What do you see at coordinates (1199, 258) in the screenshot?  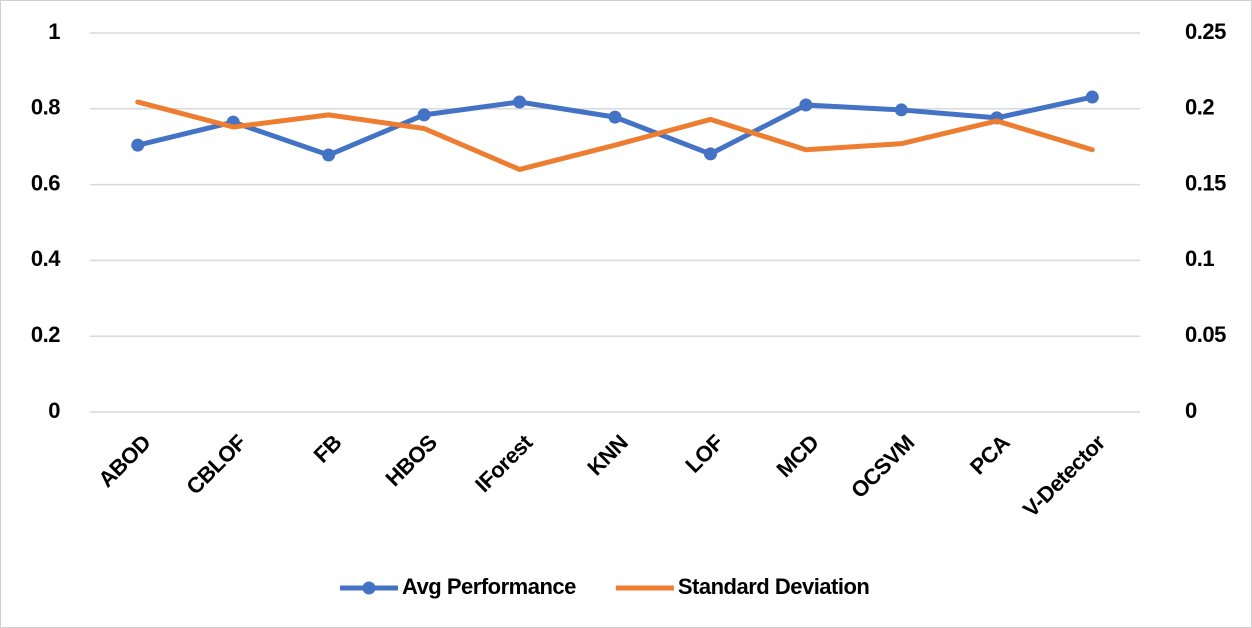 I see `y2-tick-label: 0.1` at bounding box center [1199, 258].